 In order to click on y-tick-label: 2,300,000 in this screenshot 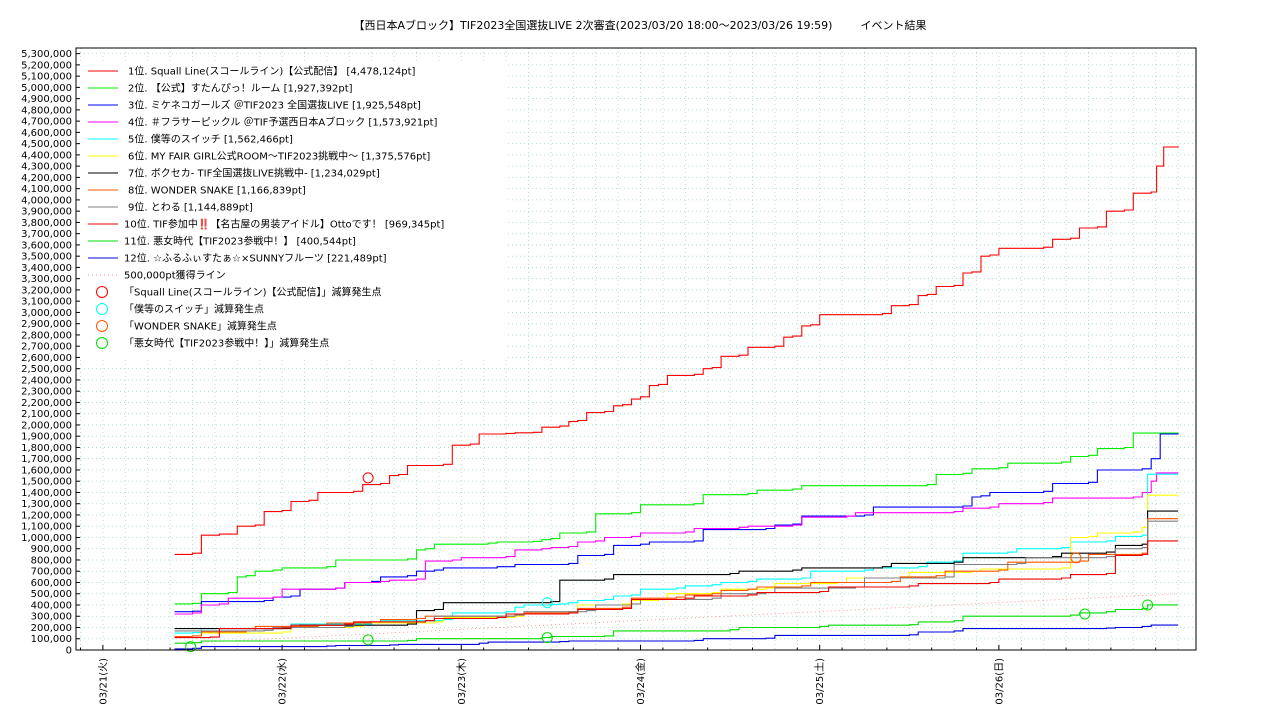, I will do `click(46, 392)`.